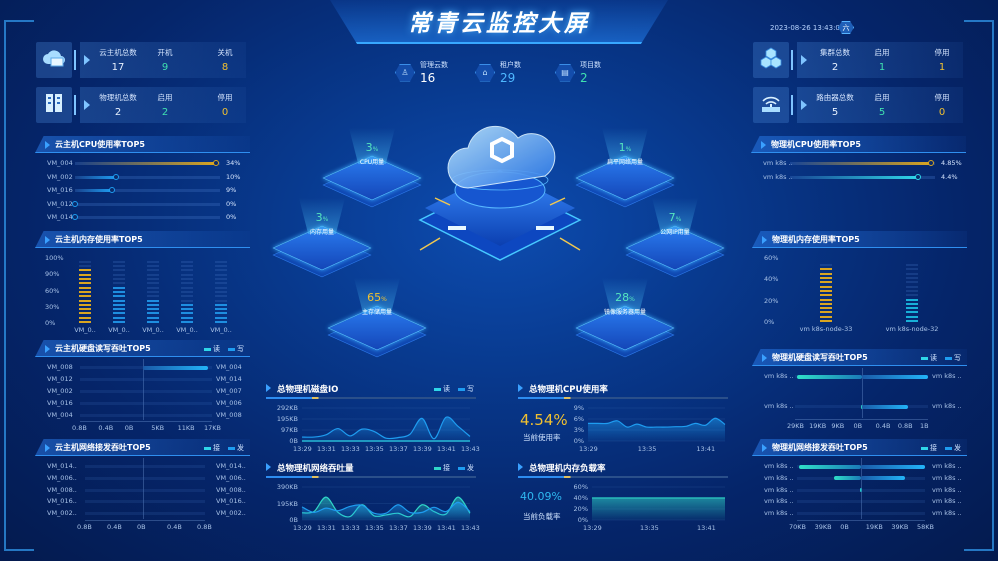 The width and height of the screenshot is (998, 561). What do you see at coordinates (229, 391) in the screenshot?
I see `vm-disk-right-label: VM_007` at bounding box center [229, 391].